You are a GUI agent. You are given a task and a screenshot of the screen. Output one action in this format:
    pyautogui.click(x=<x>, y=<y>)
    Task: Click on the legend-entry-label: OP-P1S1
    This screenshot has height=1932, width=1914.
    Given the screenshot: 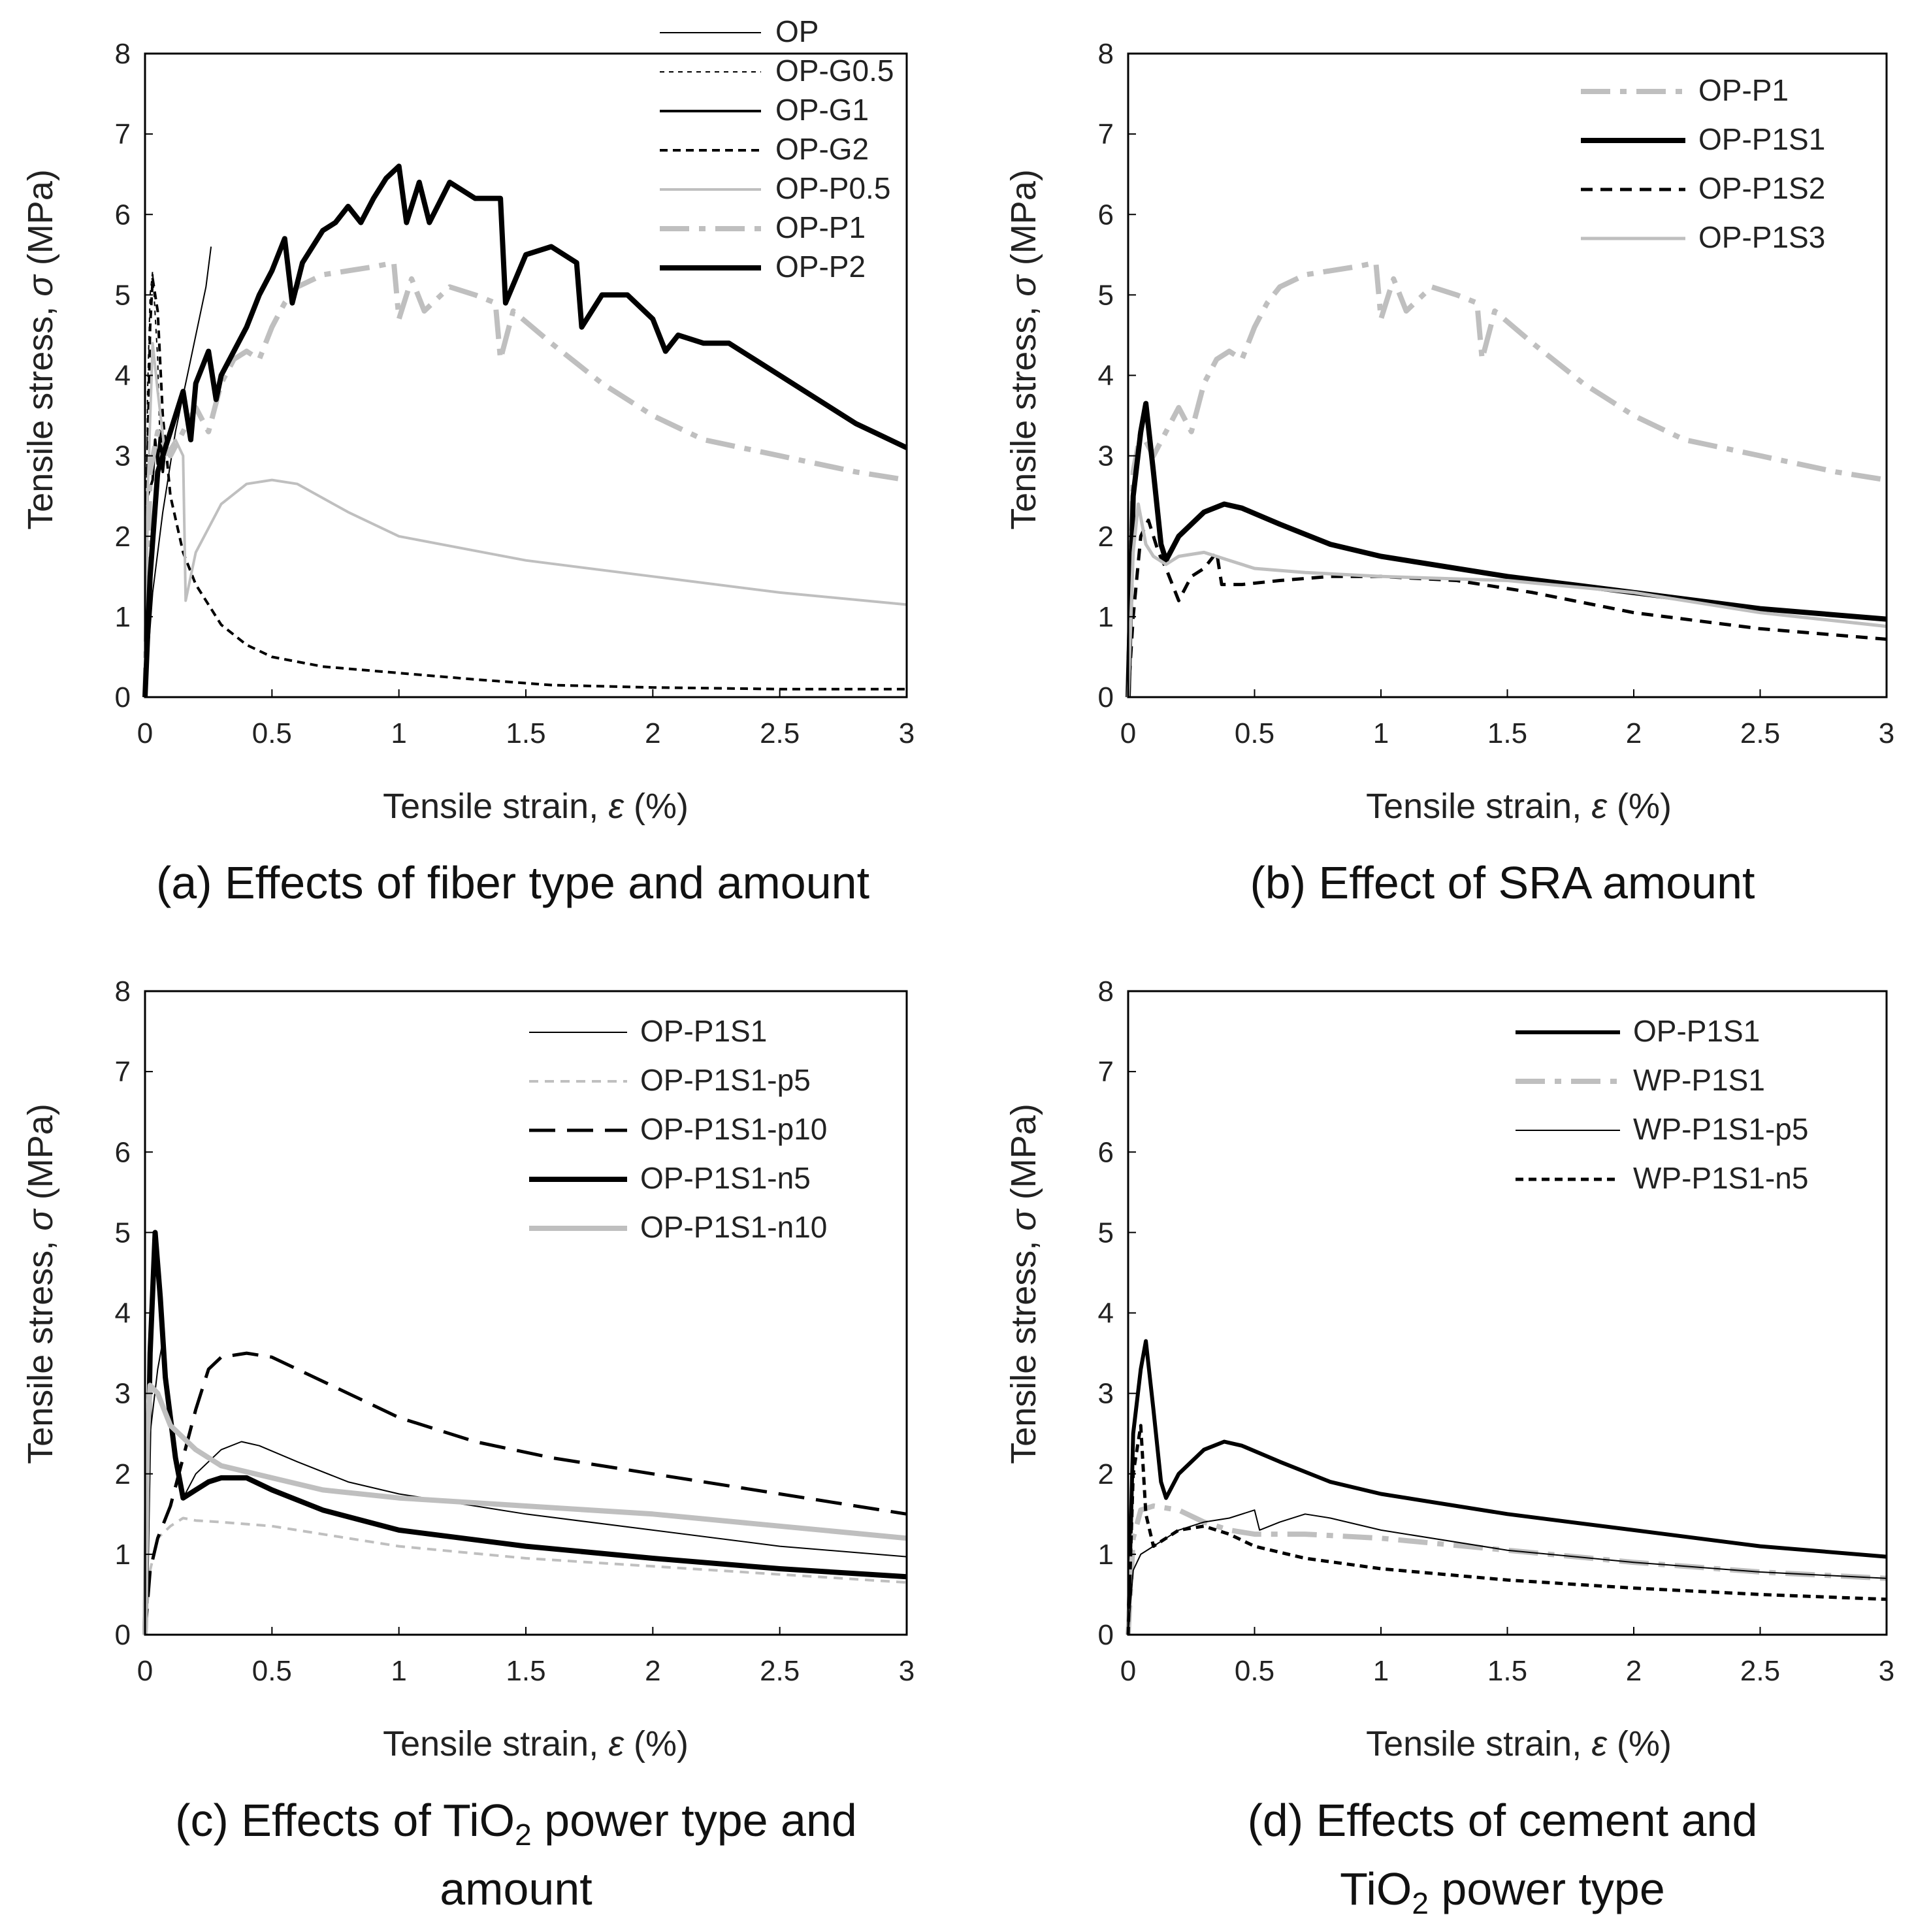 What is the action you would take?
    pyautogui.click(x=1761, y=139)
    